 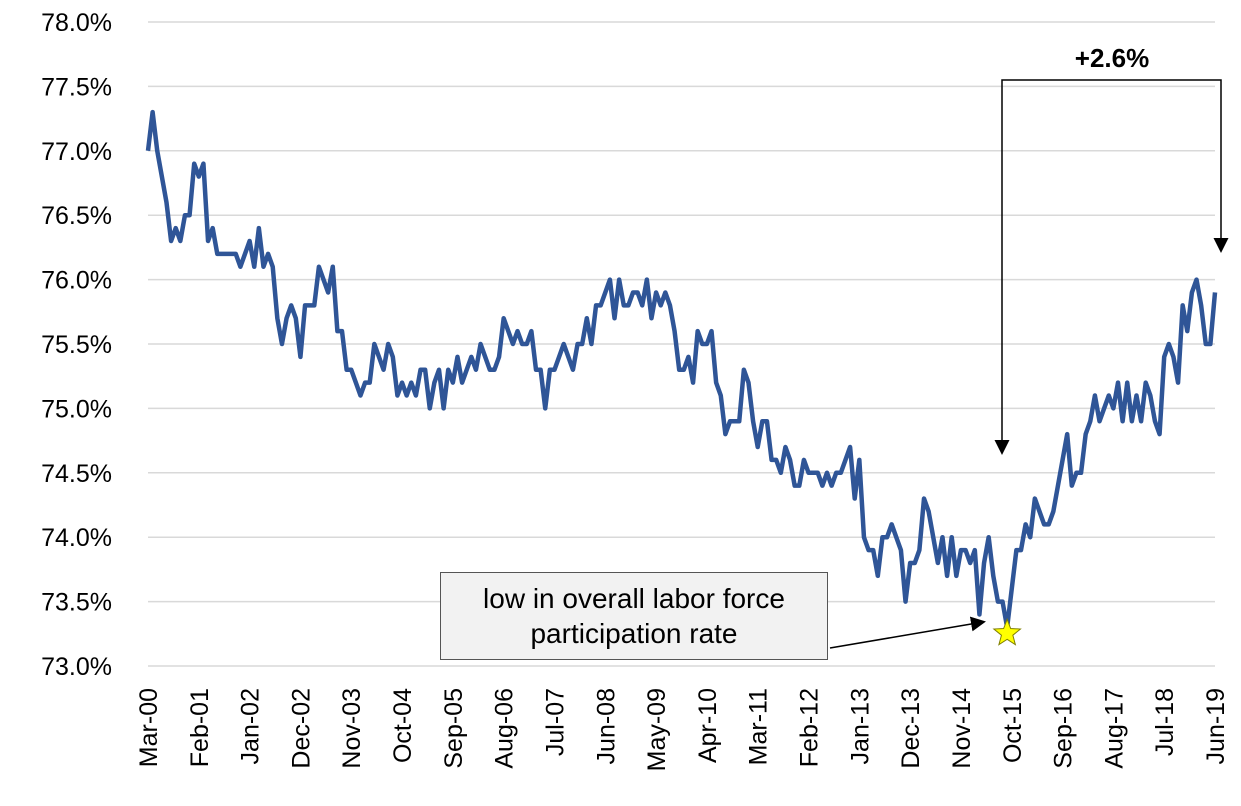 I want to click on y-tick-label: 78.0%, so click(x=76, y=23).